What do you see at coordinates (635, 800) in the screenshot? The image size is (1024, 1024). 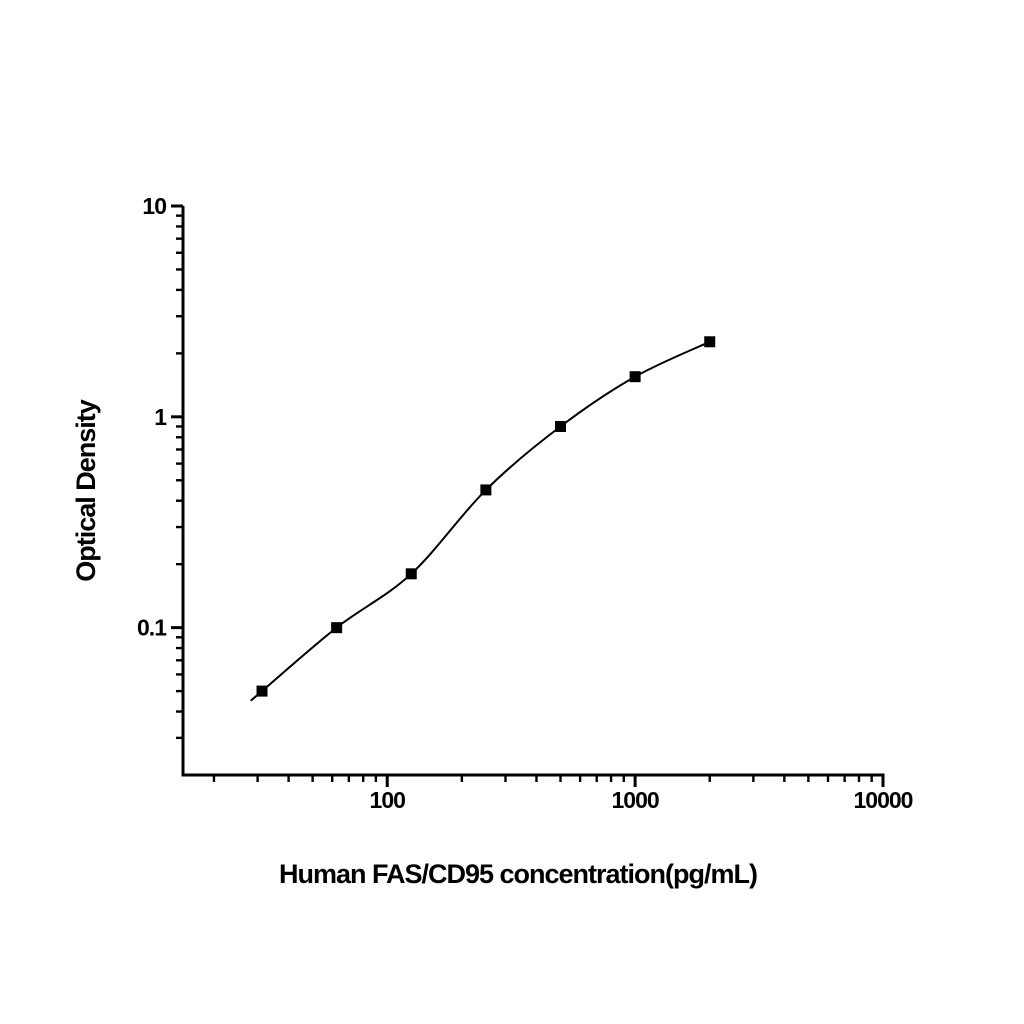 I see `x-tick-label: 1000` at bounding box center [635, 800].